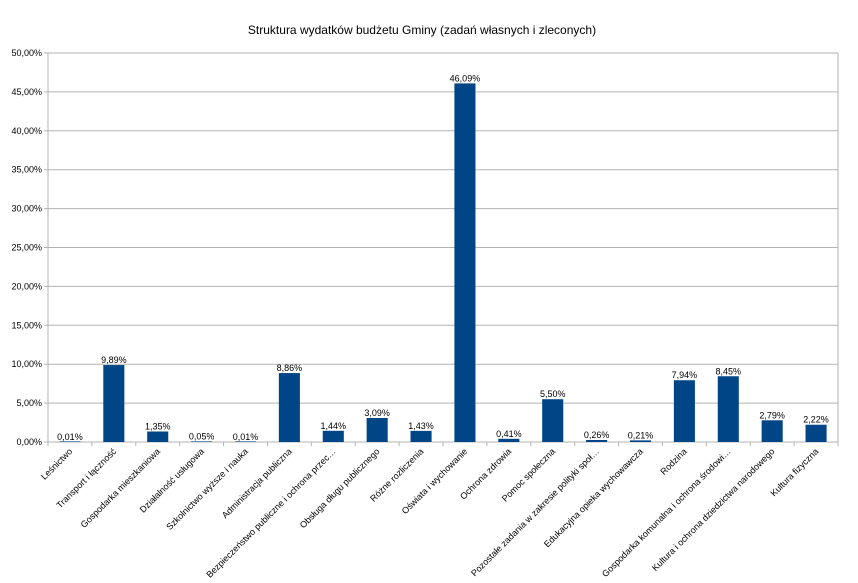 Image resolution: width=858 pixels, height=583 pixels. Describe the element at coordinates (553, 394) in the screenshot. I see `data-label: 5,50%` at that location.